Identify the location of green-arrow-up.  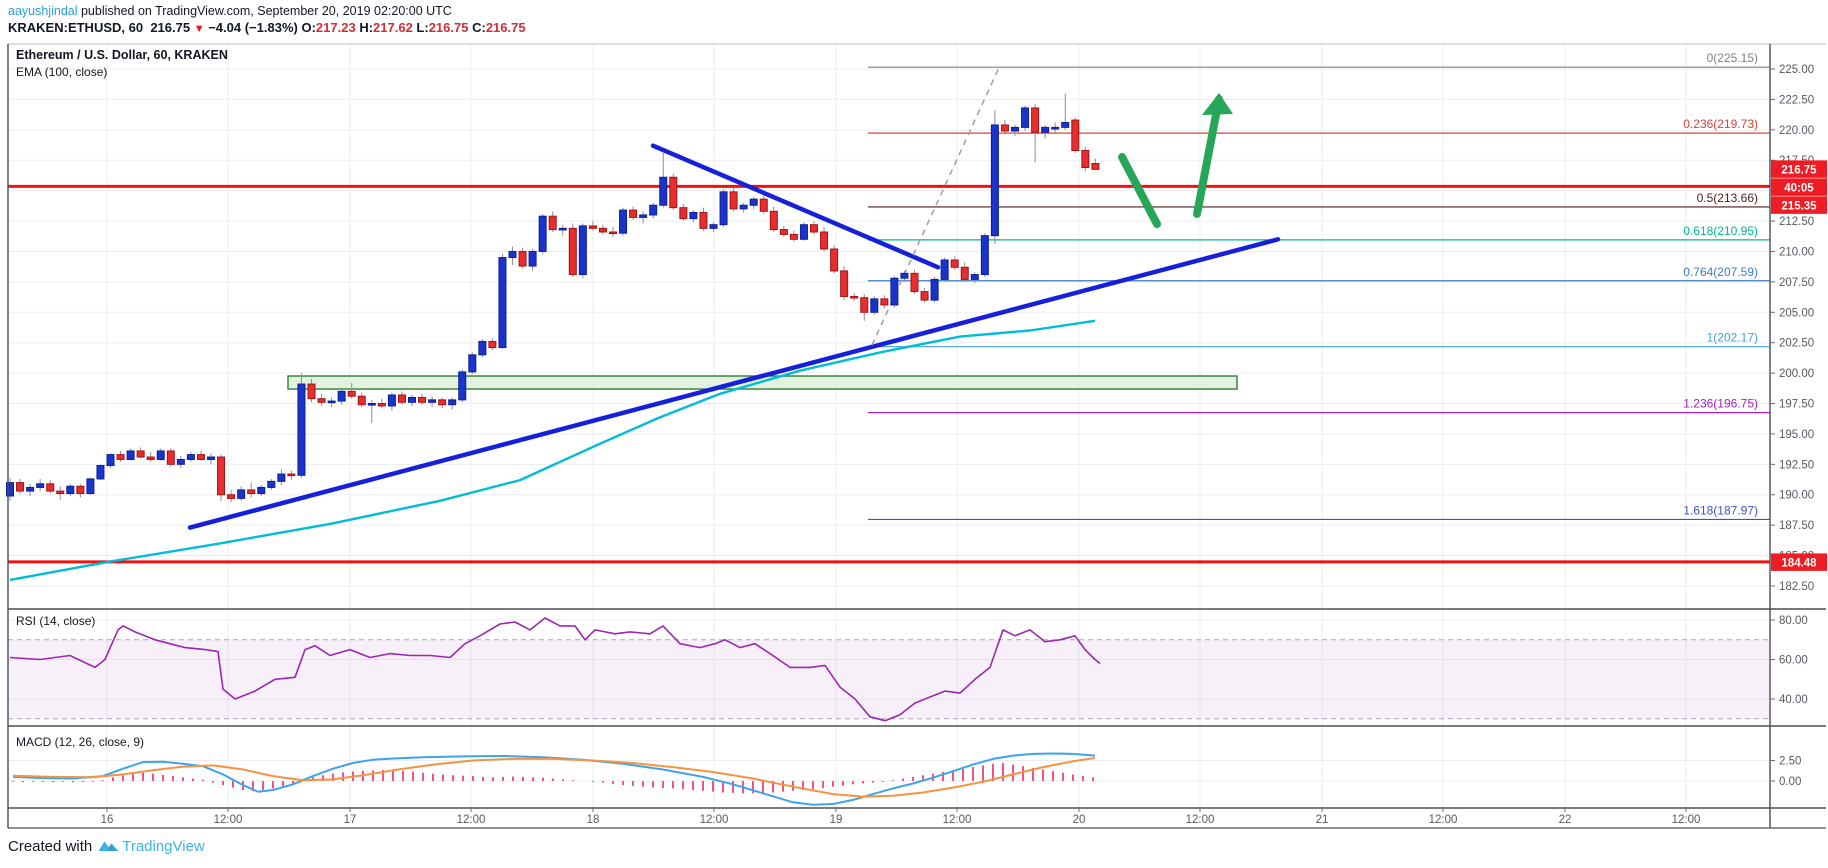
(1208, 156).